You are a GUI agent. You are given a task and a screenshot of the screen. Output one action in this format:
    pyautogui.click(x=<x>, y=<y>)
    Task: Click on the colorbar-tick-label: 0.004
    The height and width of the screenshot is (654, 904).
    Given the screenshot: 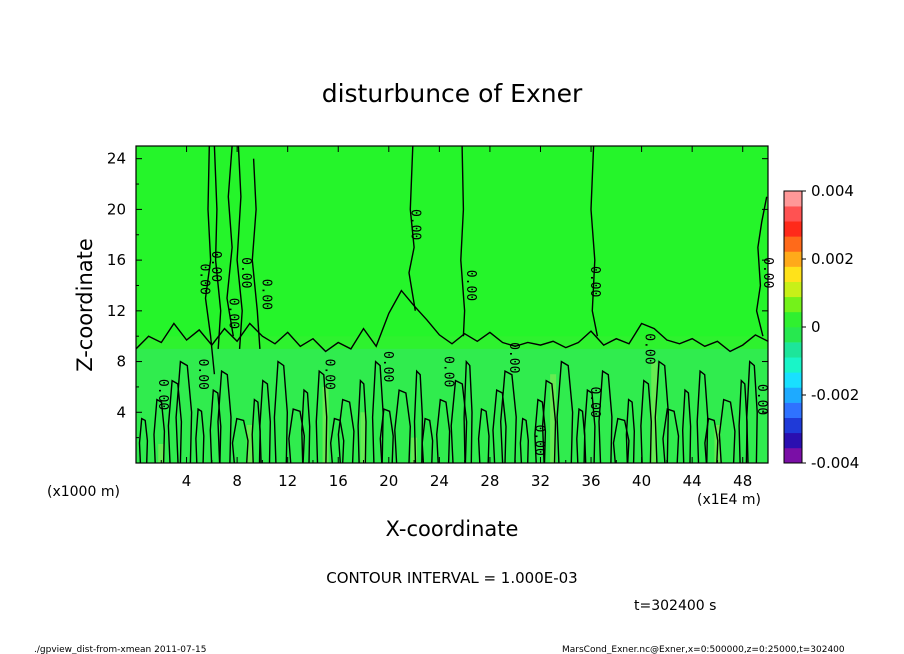 What is the action you would take?
    pyautogui.click(x=832, y=191)
    